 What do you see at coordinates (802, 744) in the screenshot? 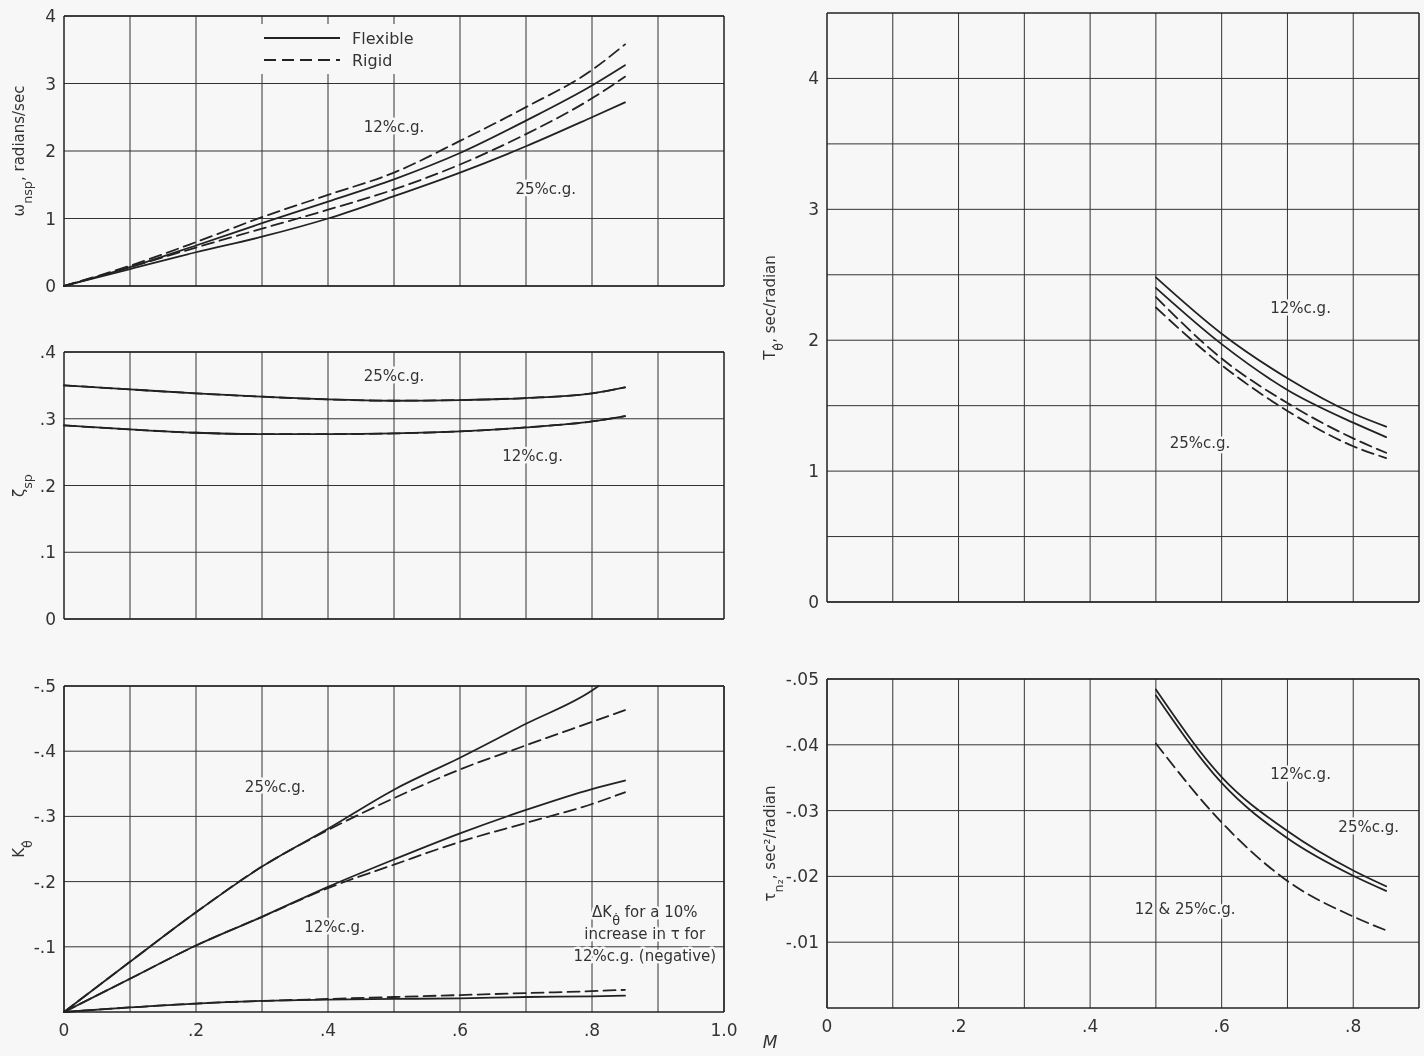
I see `y-tick-label: -.04` at bounding box center [802, 744].